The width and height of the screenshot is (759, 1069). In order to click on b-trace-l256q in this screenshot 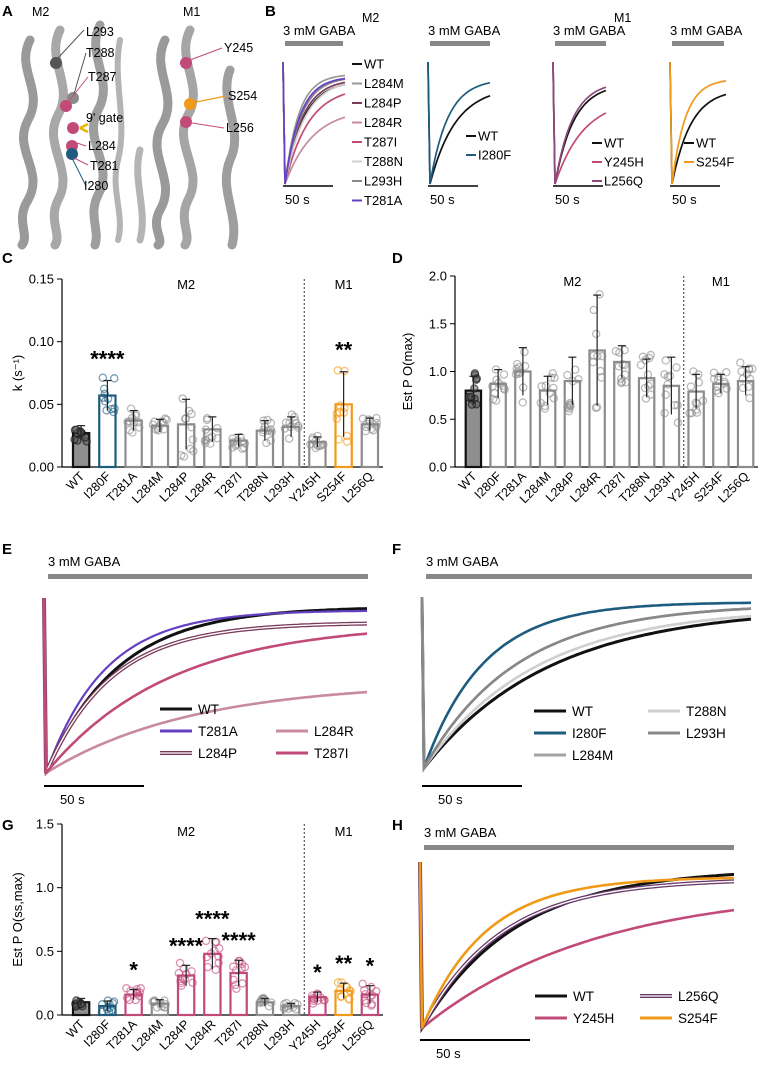, I will do `click(579, 123)`.